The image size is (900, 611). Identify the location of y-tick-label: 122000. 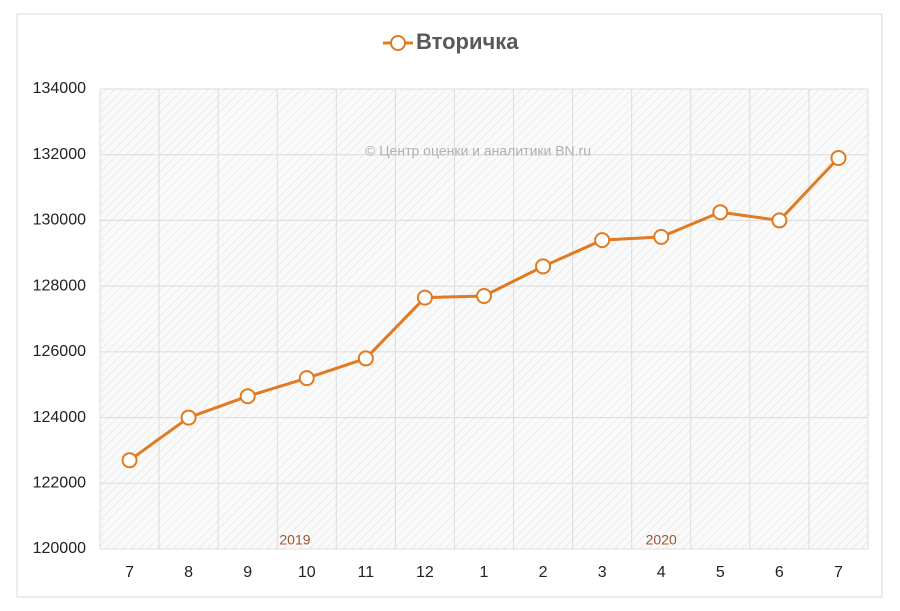
(59, 483).